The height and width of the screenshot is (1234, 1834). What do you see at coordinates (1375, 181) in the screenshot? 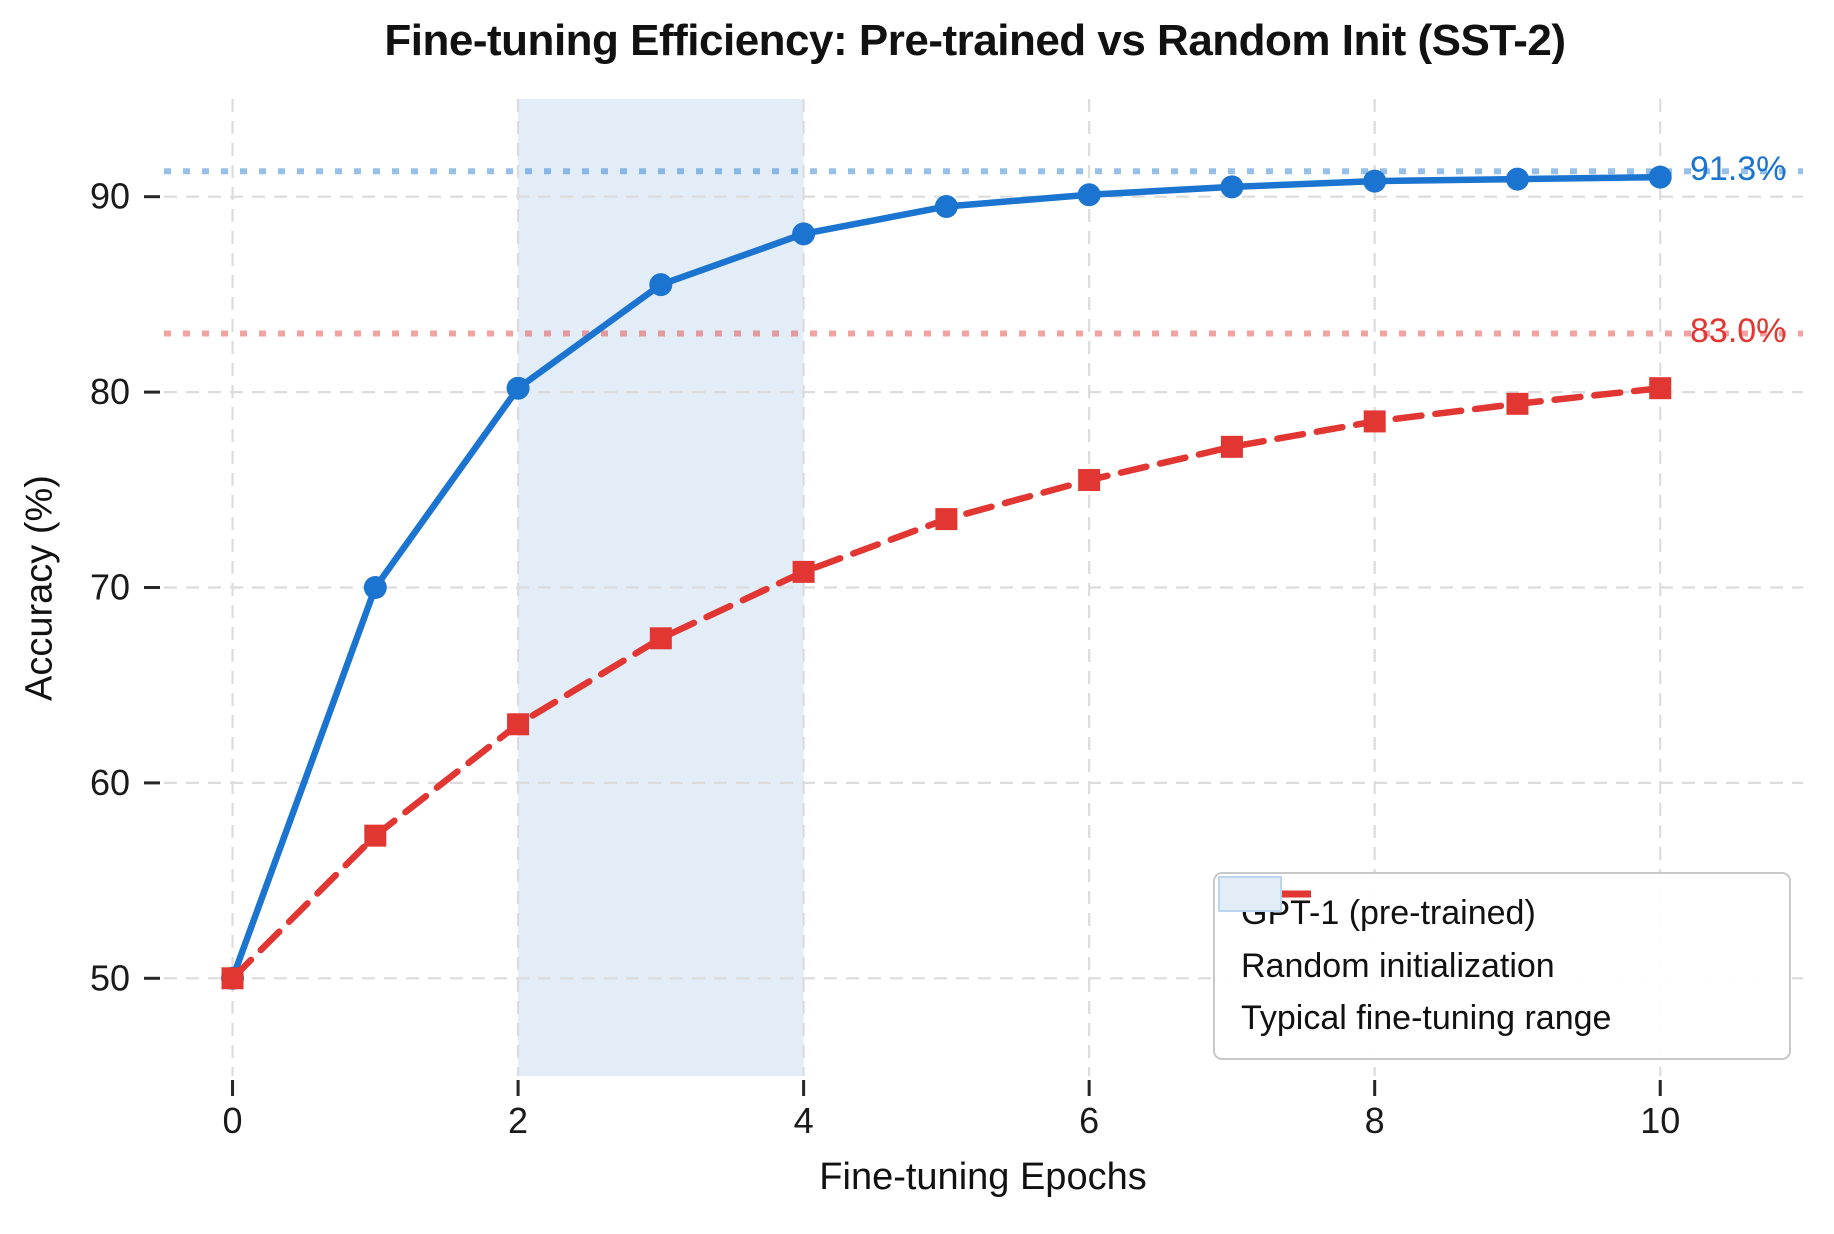
I see `series-0-marker-x8` at bounding box center [1375, 181].